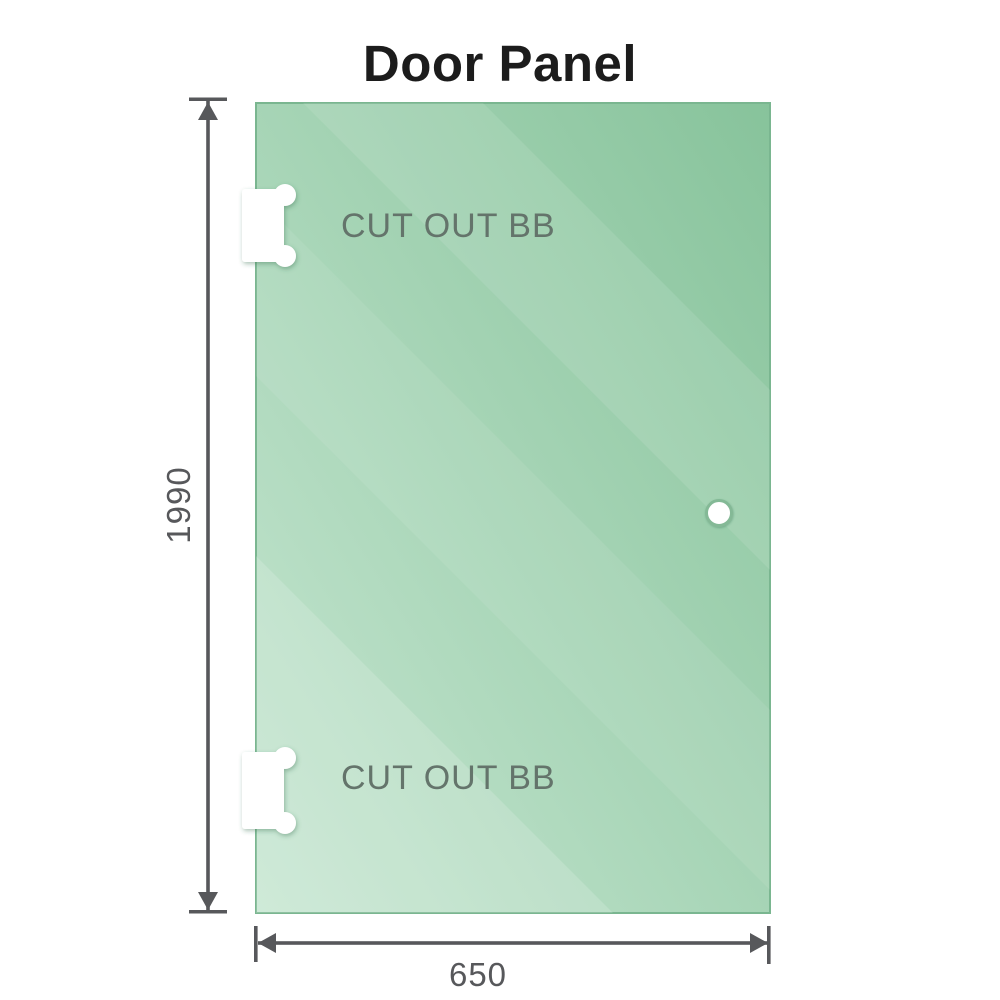 The height and width of the screenshot is (1000, 1000). Describe the element at coordinates (719, 513) in the screenshot. I see `handle-hole` at that location.